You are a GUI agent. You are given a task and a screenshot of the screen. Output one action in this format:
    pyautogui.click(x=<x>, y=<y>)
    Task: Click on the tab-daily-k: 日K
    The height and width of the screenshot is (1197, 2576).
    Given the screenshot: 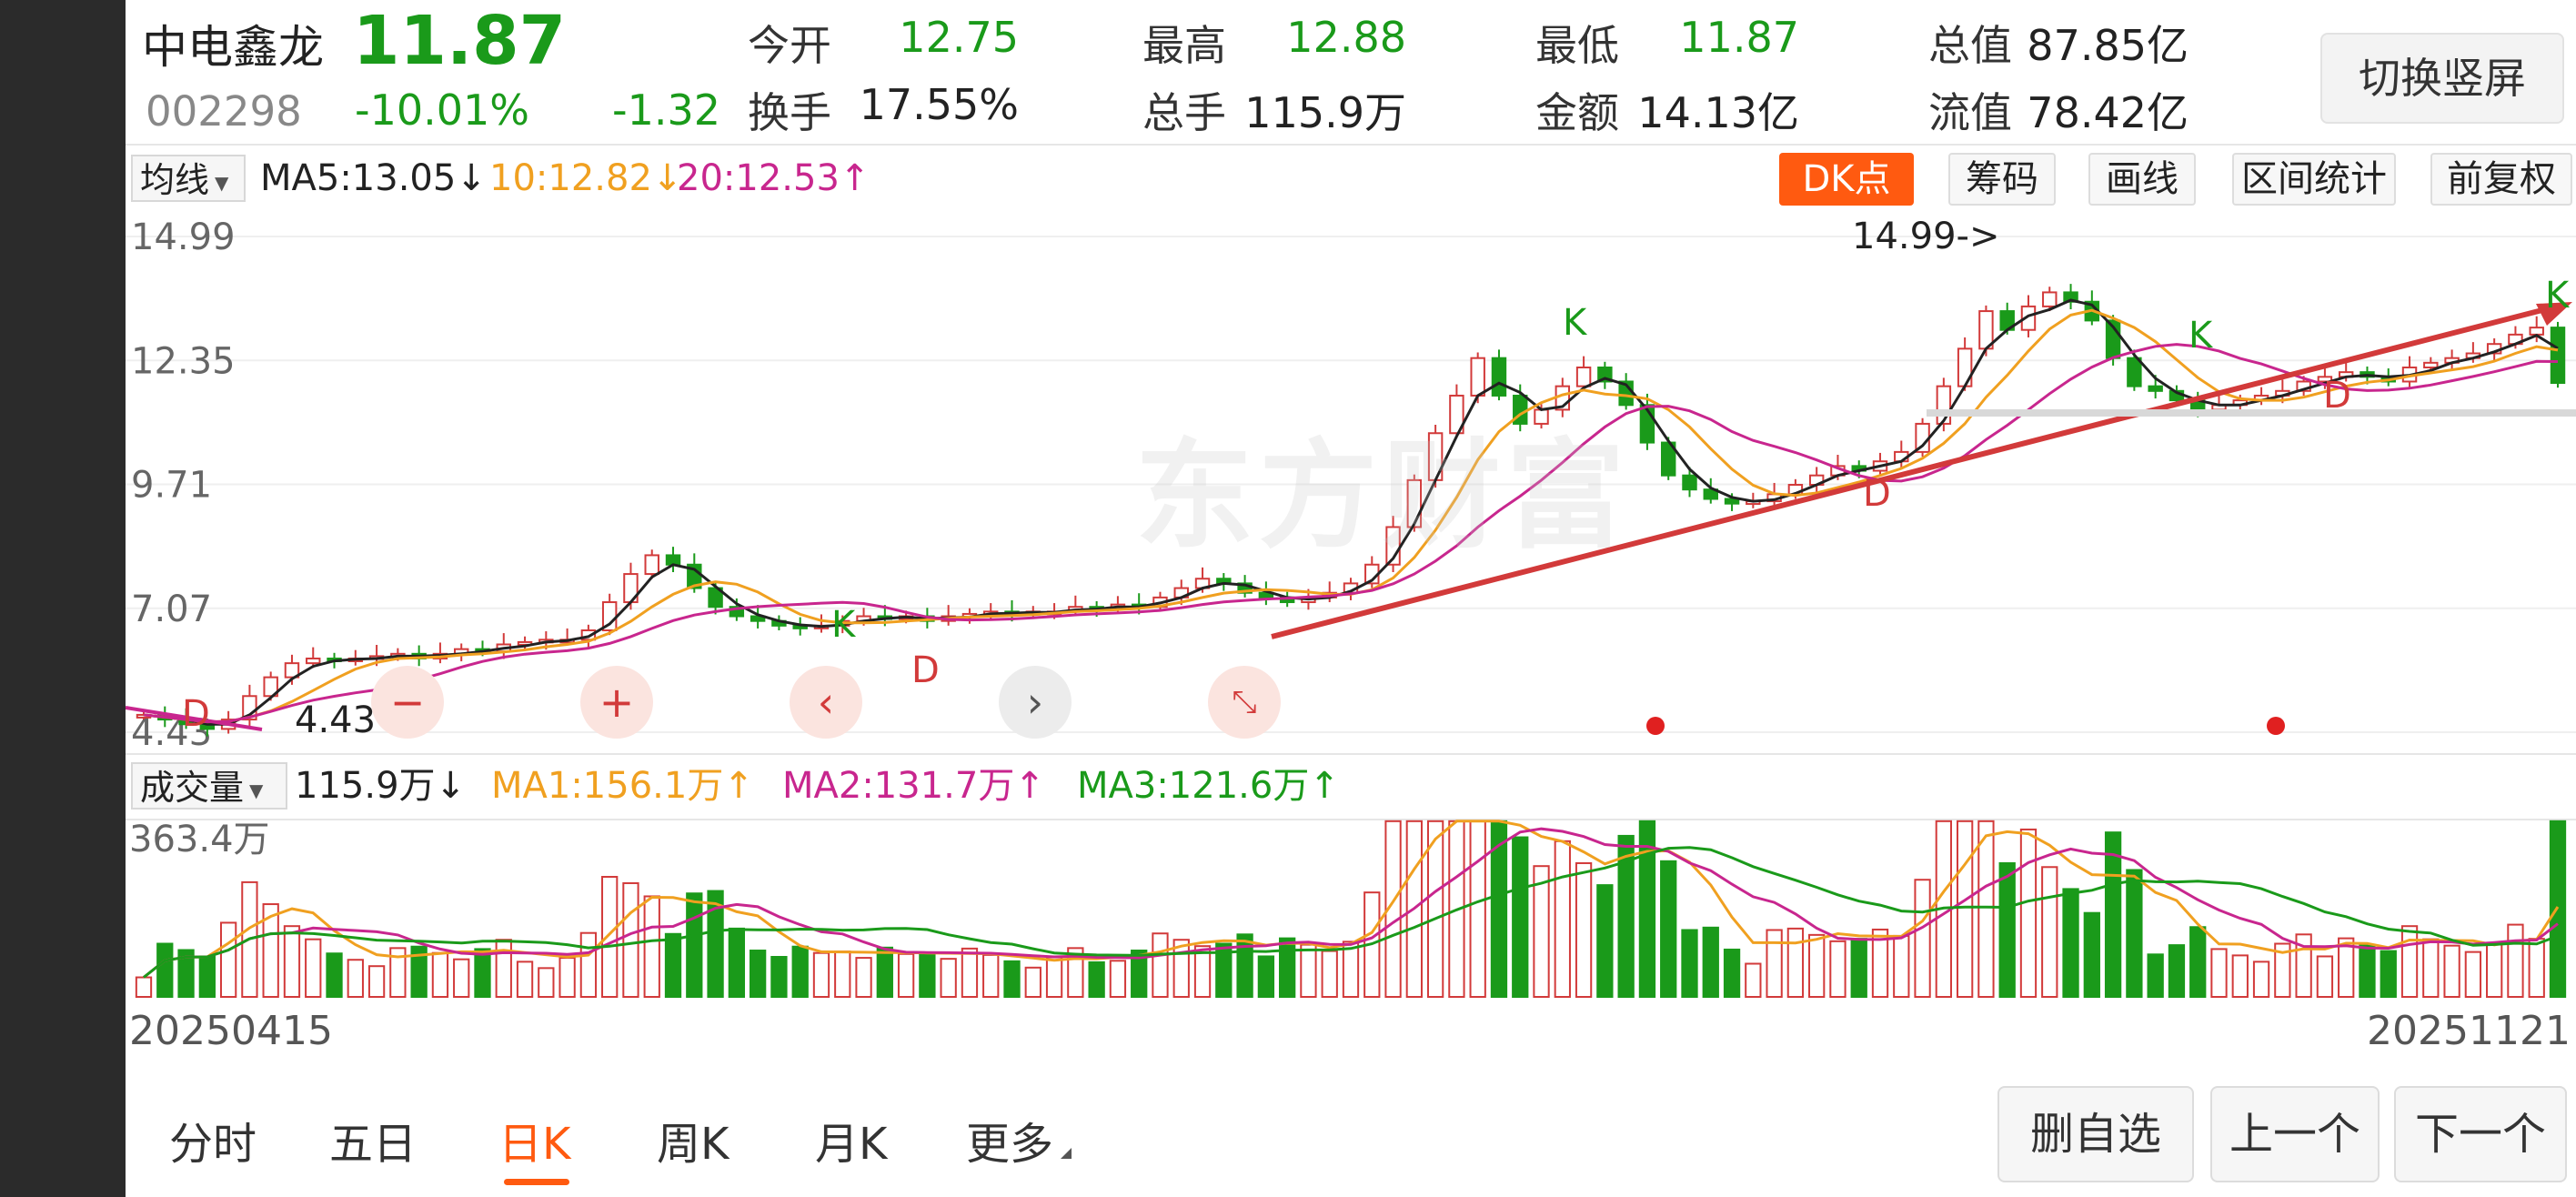 What is the action you would take?
    pyautogui.click(x=534, y=1144)
    